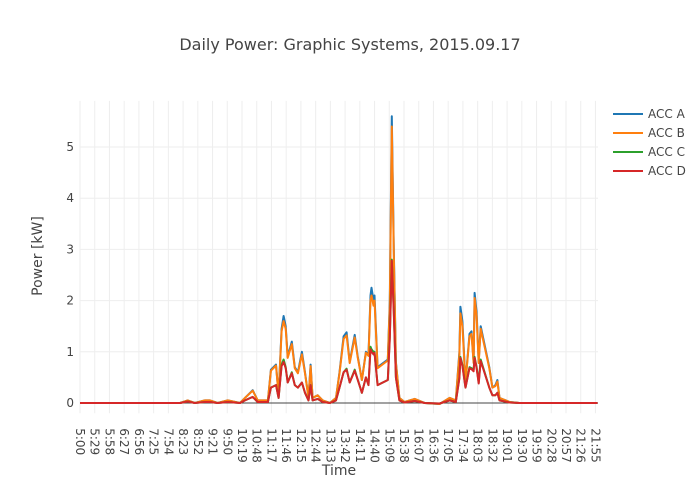 This screenshot has width=700, height=504. I want to click on legend-item: ACC D, so click(667, 171).